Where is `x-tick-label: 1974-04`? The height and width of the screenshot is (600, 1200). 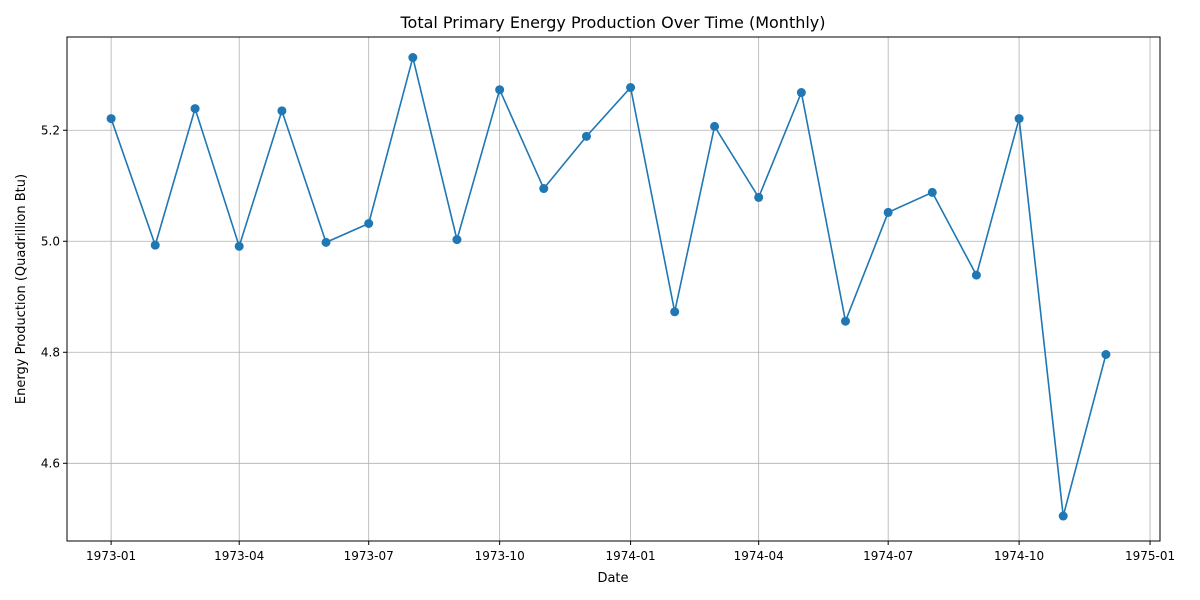 x-tick-label: 1974-04 is located at coordinates (759, 556).